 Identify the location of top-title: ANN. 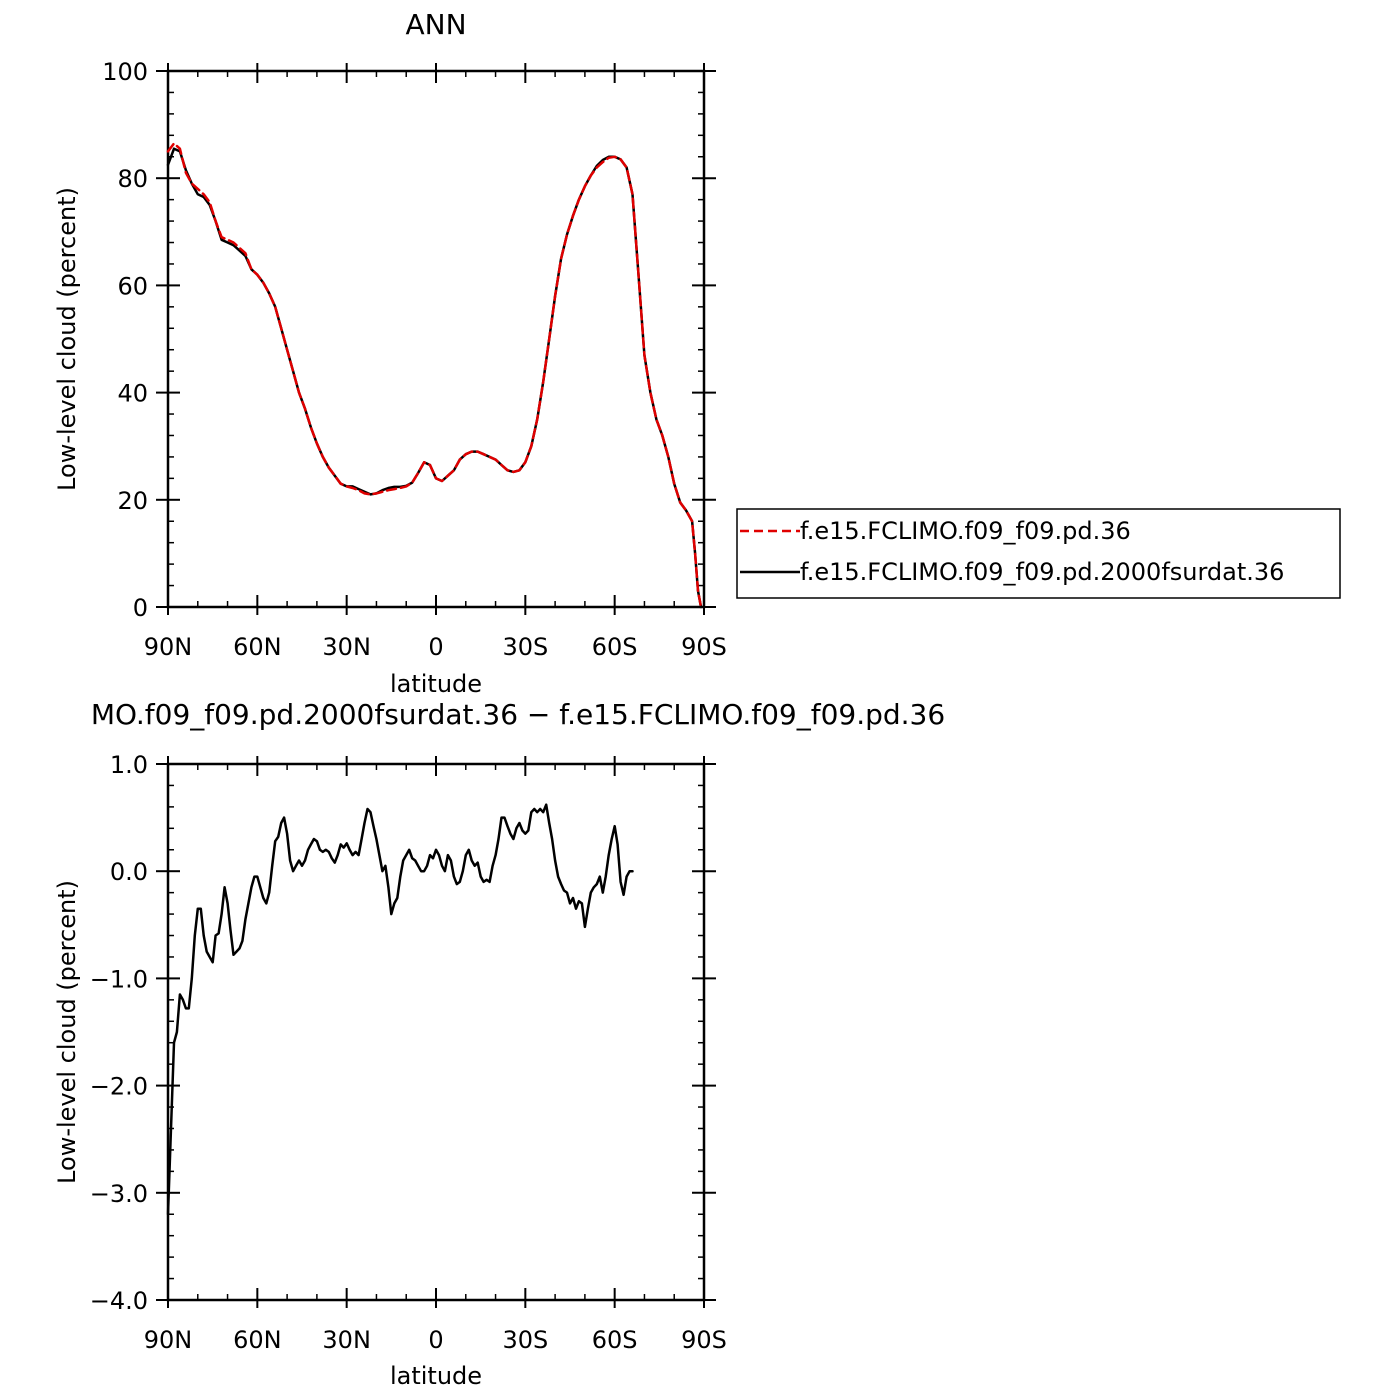
(435, 24).